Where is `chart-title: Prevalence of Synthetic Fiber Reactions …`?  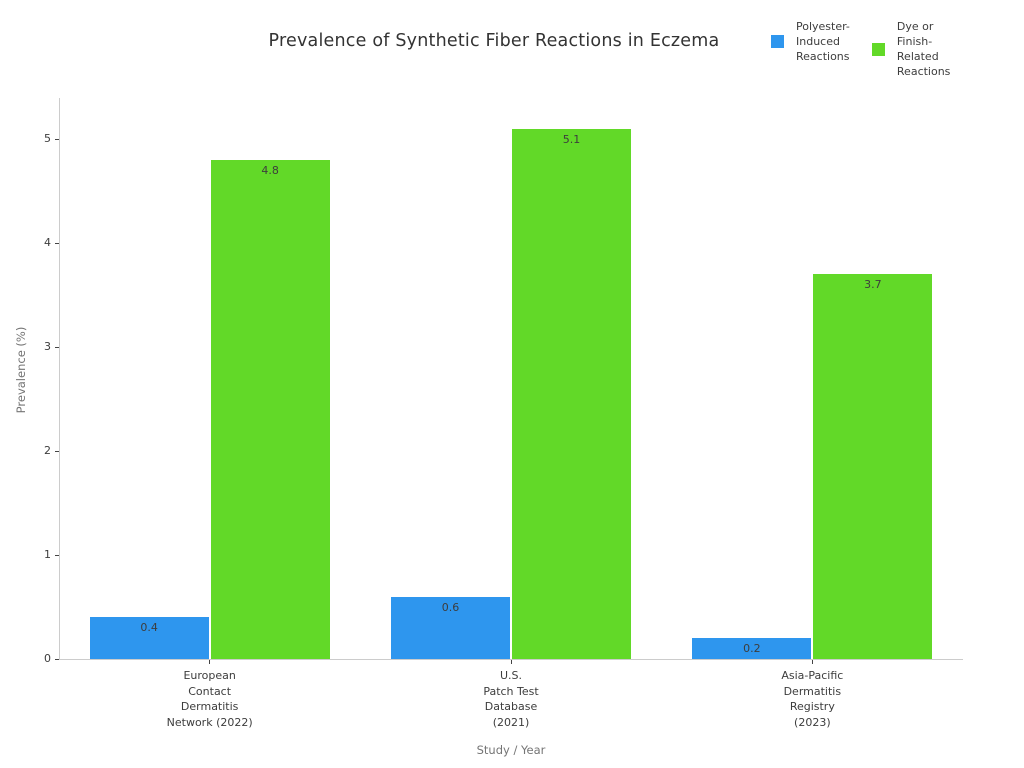
chart-title: Prevalence of Synthetic Fiber Reactions … is located at coordinates (494, 41).